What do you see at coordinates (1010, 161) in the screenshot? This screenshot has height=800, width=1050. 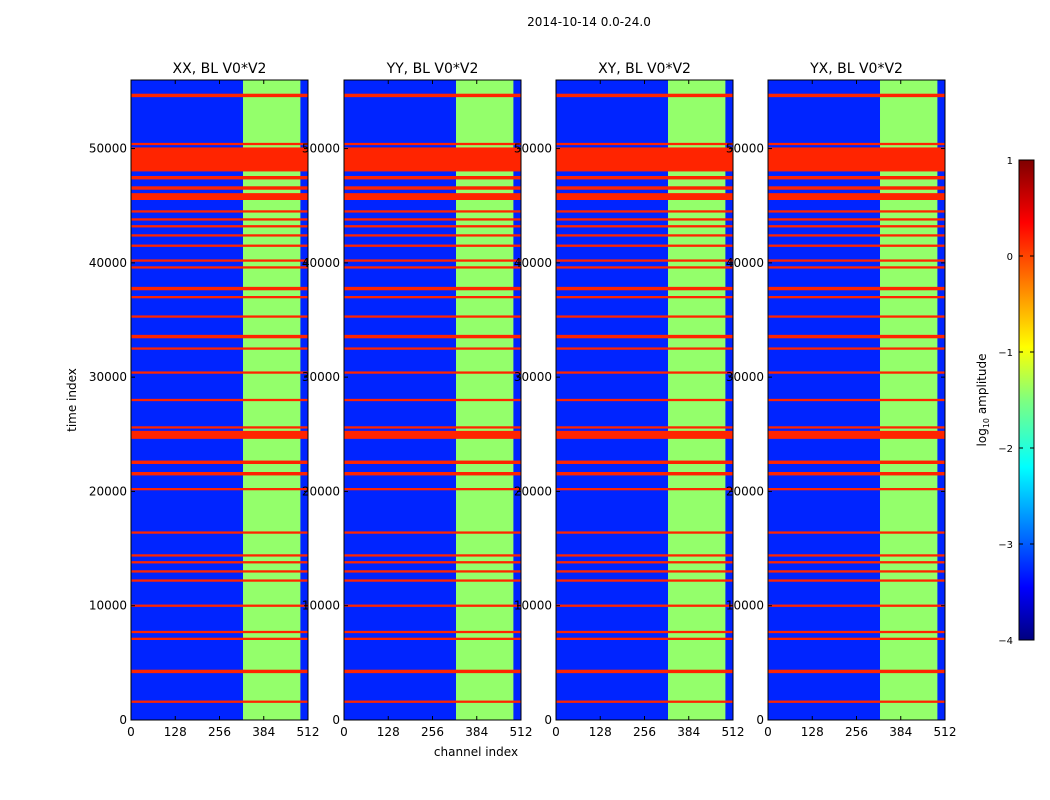 I see `colorbar-tick-label: 1` at bounding box center [1010, 161].